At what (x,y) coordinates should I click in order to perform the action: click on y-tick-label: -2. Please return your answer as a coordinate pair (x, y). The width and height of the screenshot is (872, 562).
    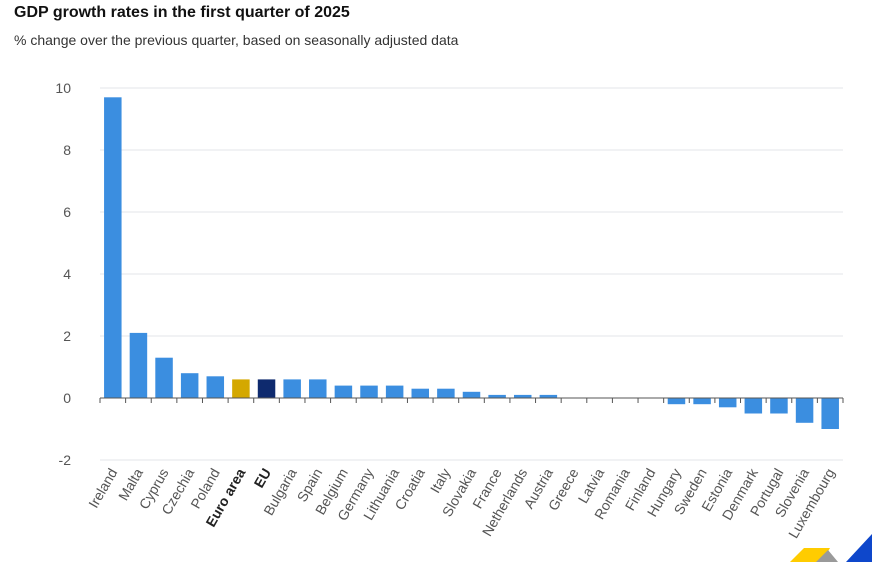
    Looking at the image, I should click on (65, 460).